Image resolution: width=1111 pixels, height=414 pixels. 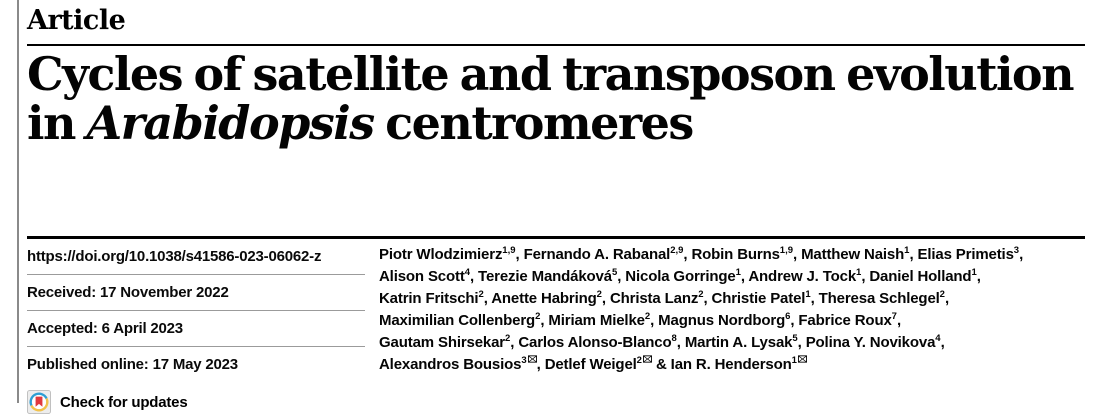 I want to click on author-name: Andrew J. Tock, so click(x=802, y=276).